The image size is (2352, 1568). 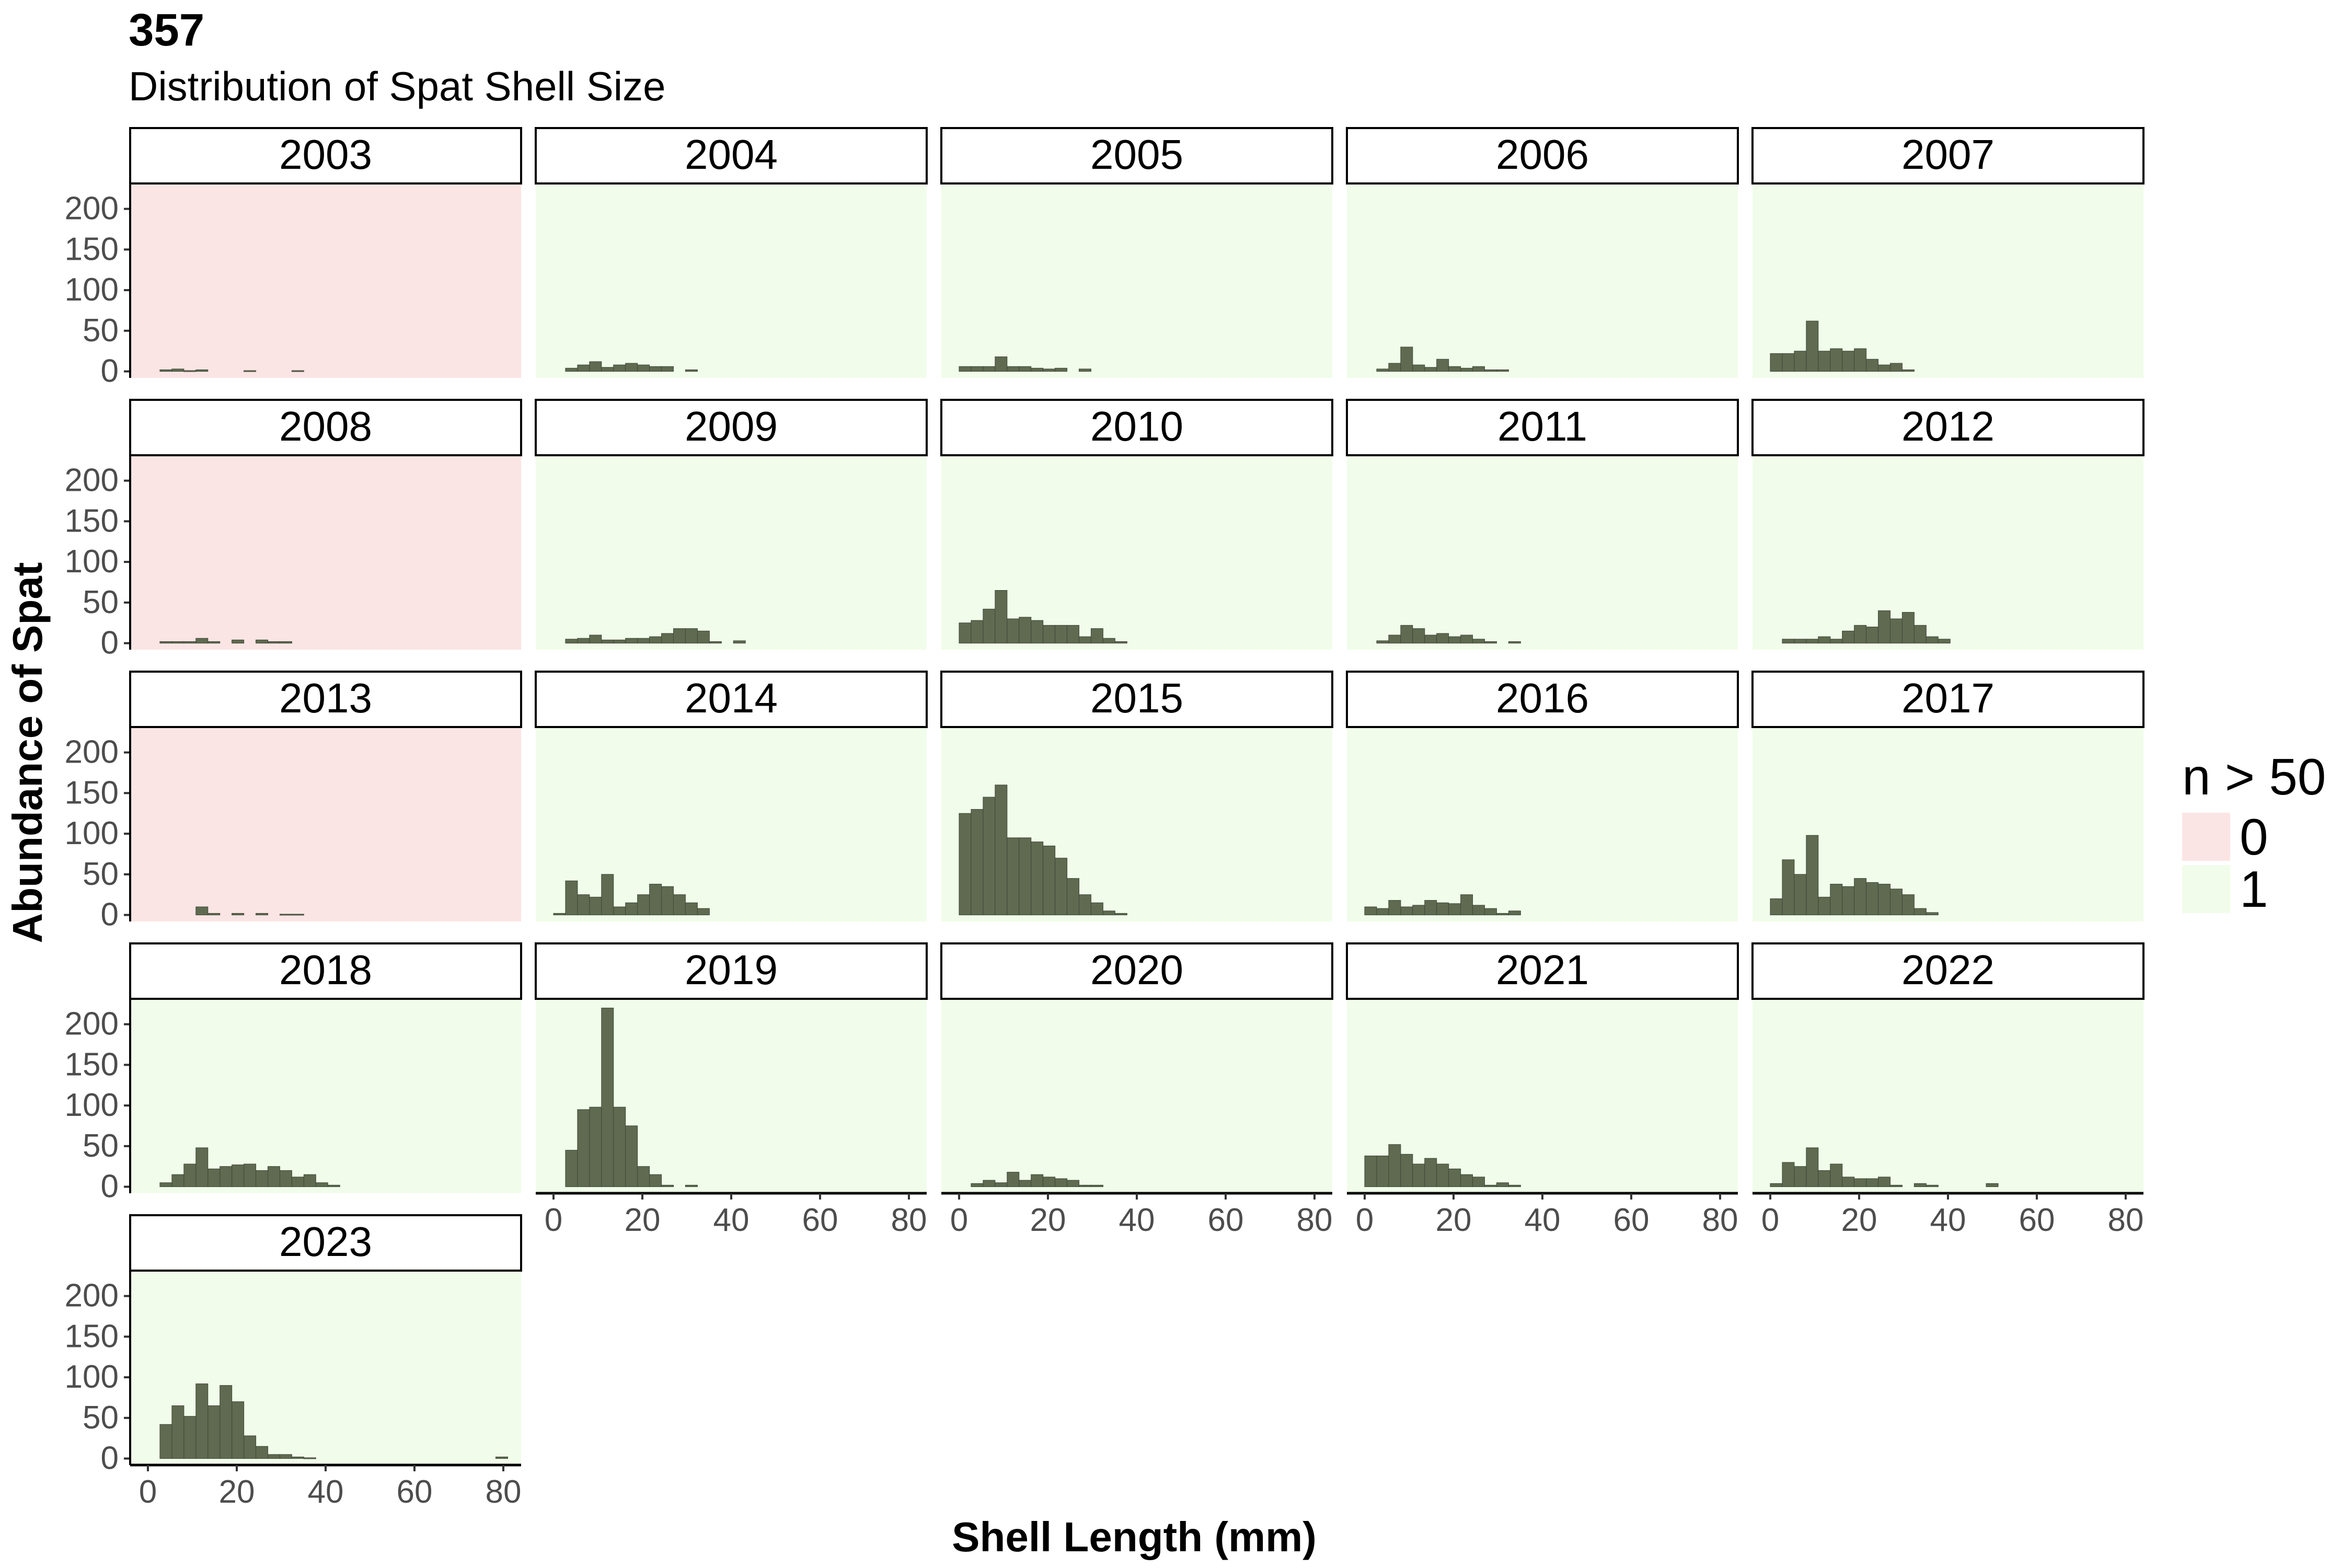 I want to click on facet-panel-2011: 2011, so click(x=1542, y=524).